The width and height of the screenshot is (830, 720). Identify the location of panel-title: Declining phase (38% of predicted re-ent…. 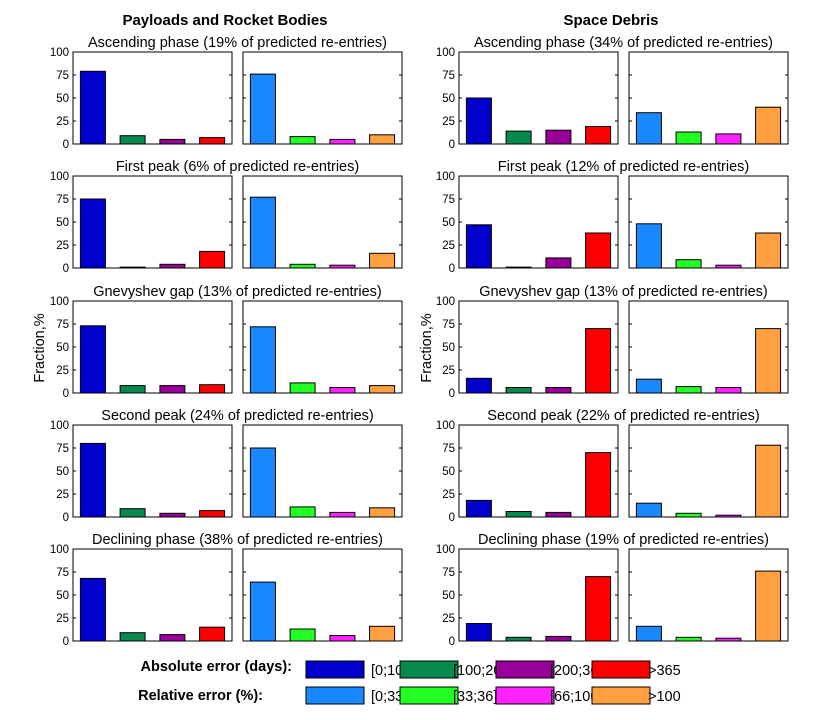
(237, 540).